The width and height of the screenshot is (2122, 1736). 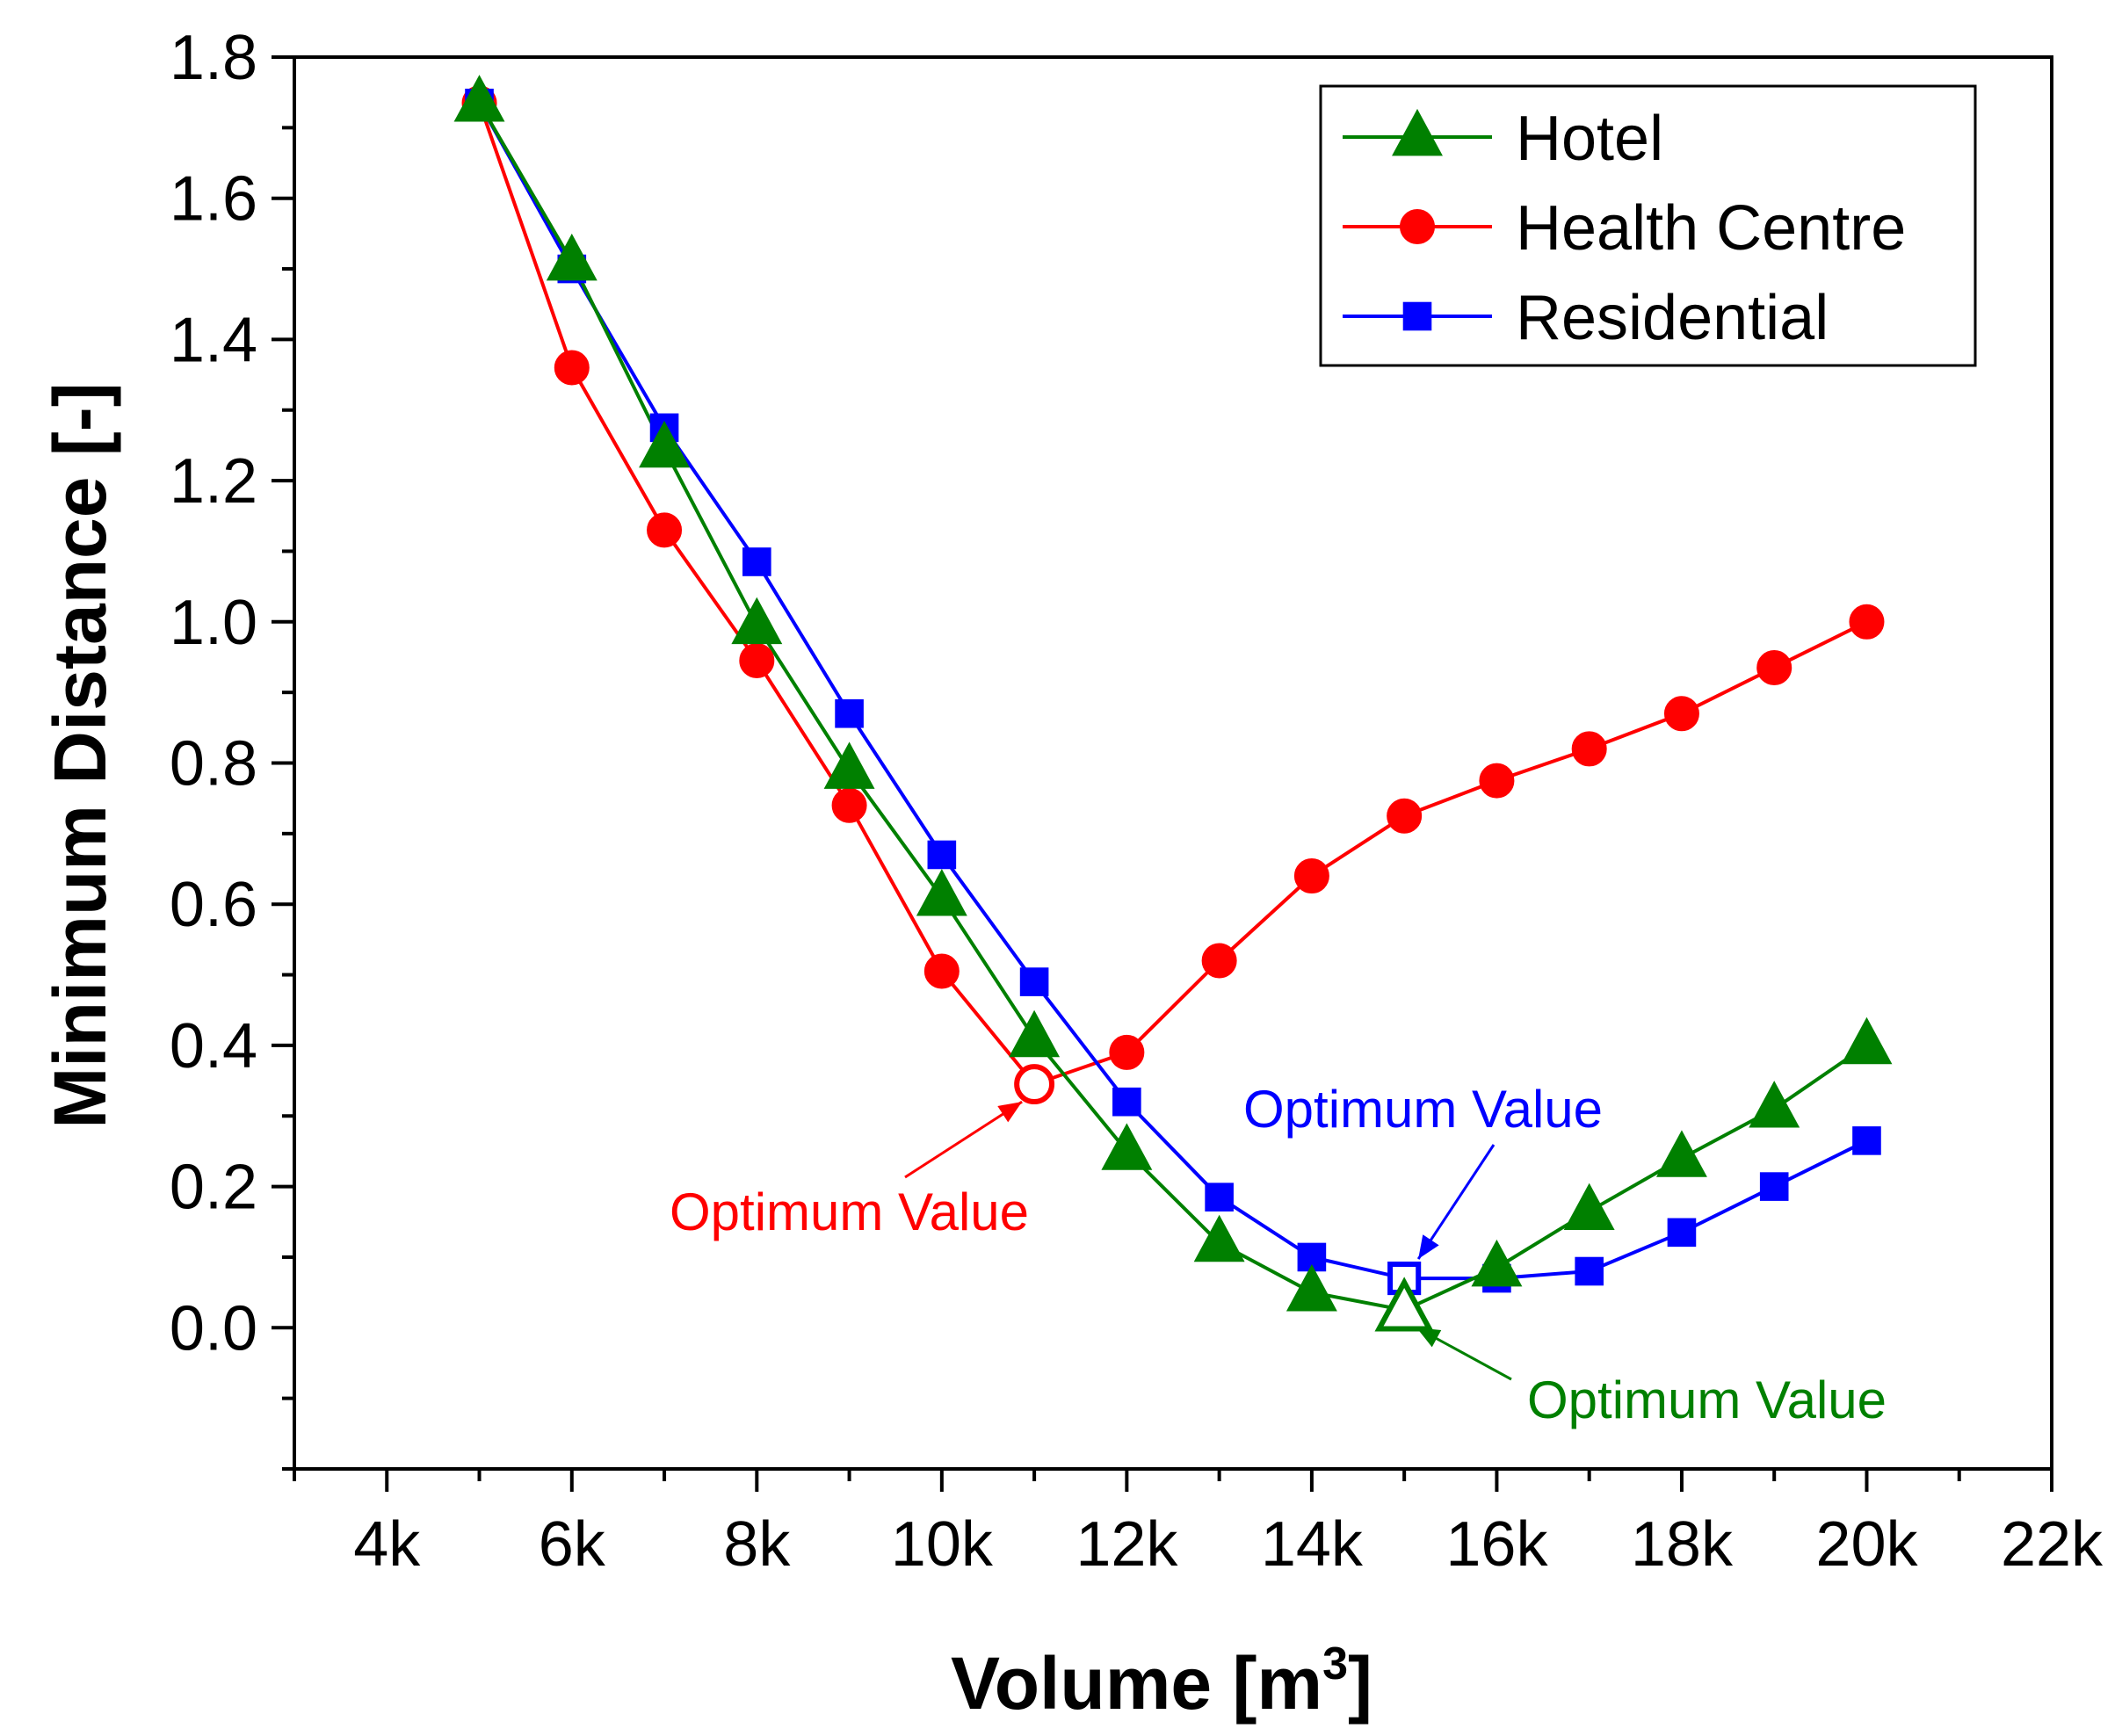 I want to click on y-tick-label: 0.6, so click(x=214, y=905).